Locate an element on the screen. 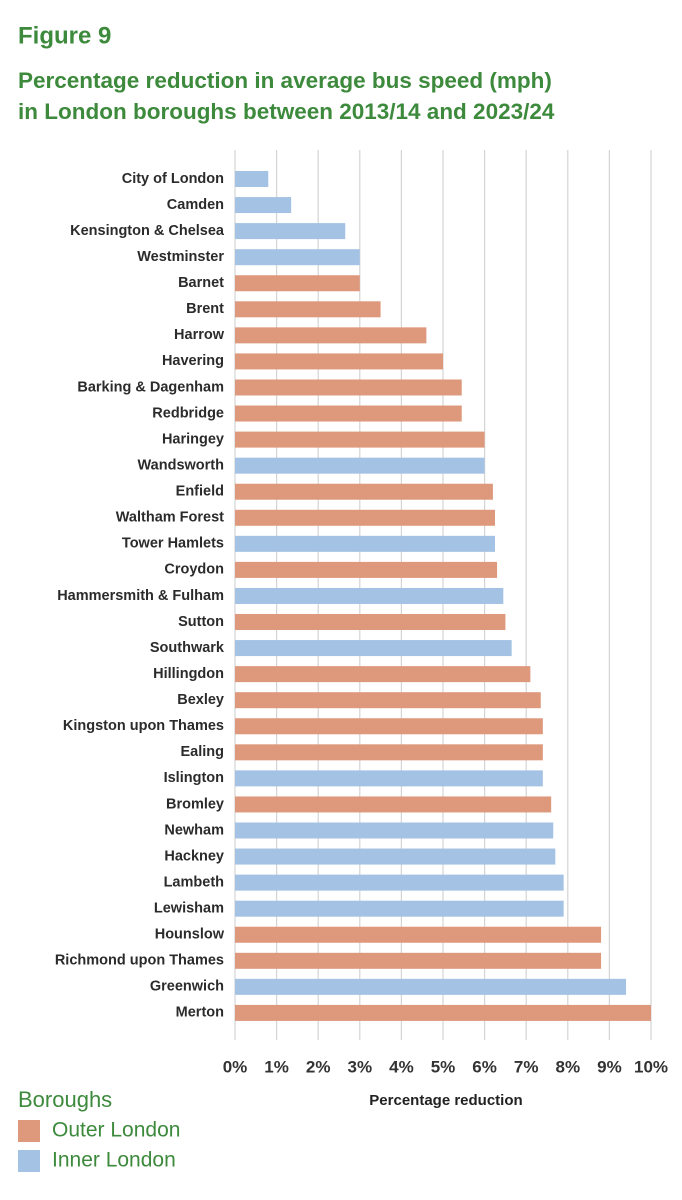 The height and width of the screenshot is (1200, 682). x-tick-label: 3% is located at coordinates (360, 1066).